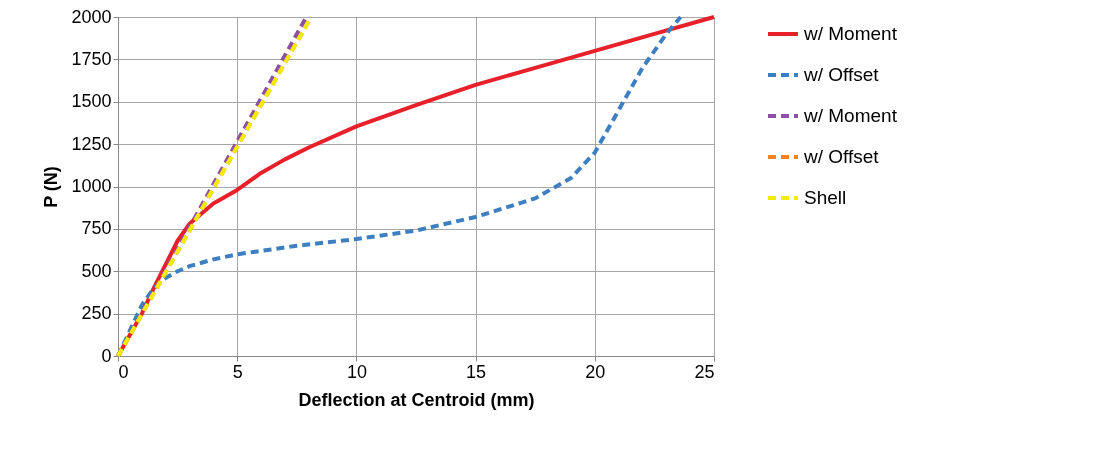 The image size is (1103, 449). I want to click on y-tick-label: 2000, so click(91, 16).